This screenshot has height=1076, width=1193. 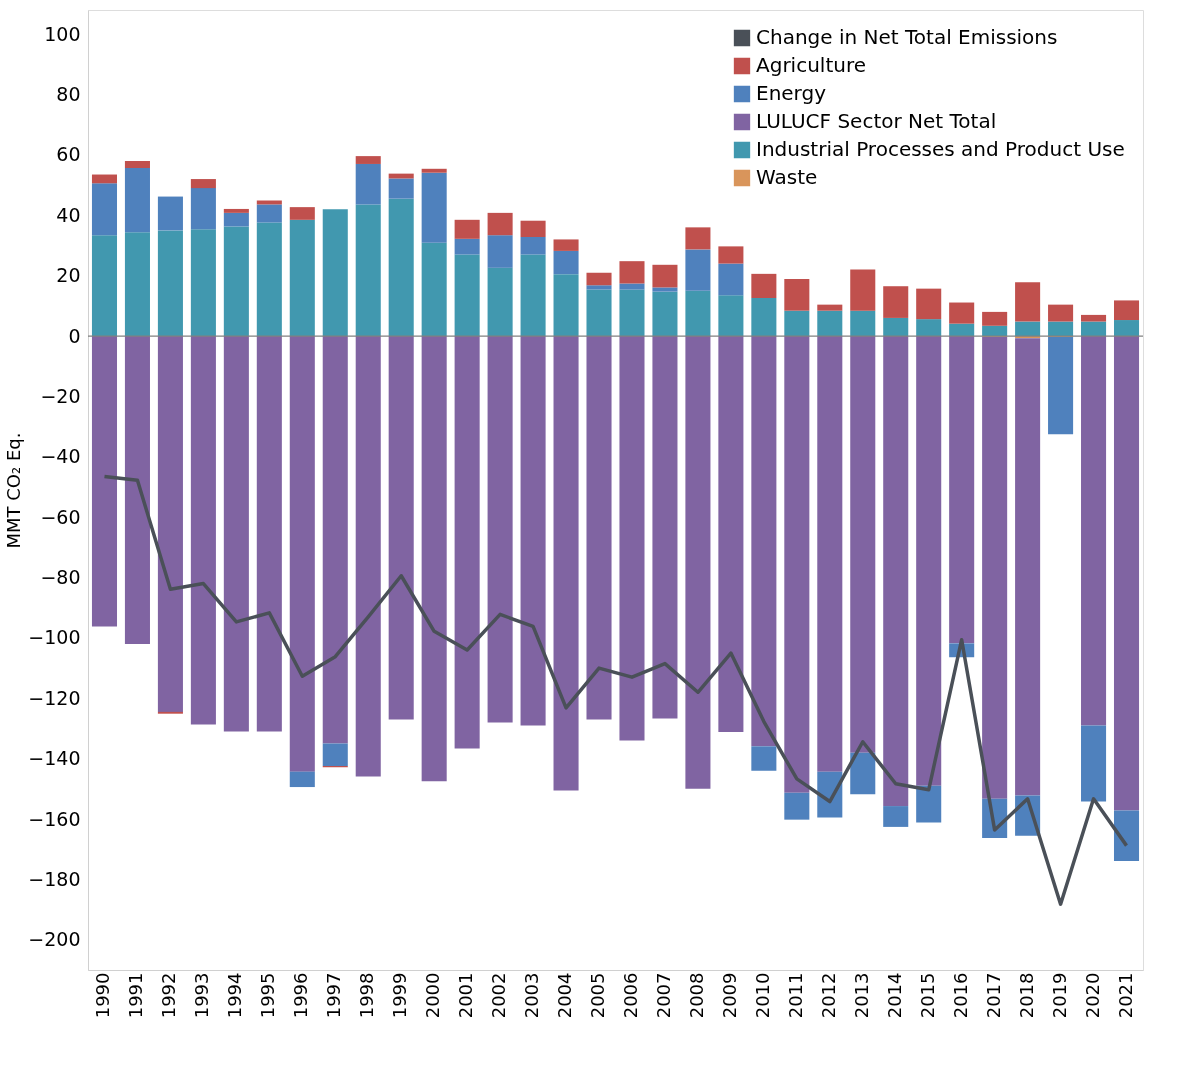 What do you see at coordinates (663, 995) in the screenshot?
I see `x-tick-label: 2007` at bounding box center [663, 995].